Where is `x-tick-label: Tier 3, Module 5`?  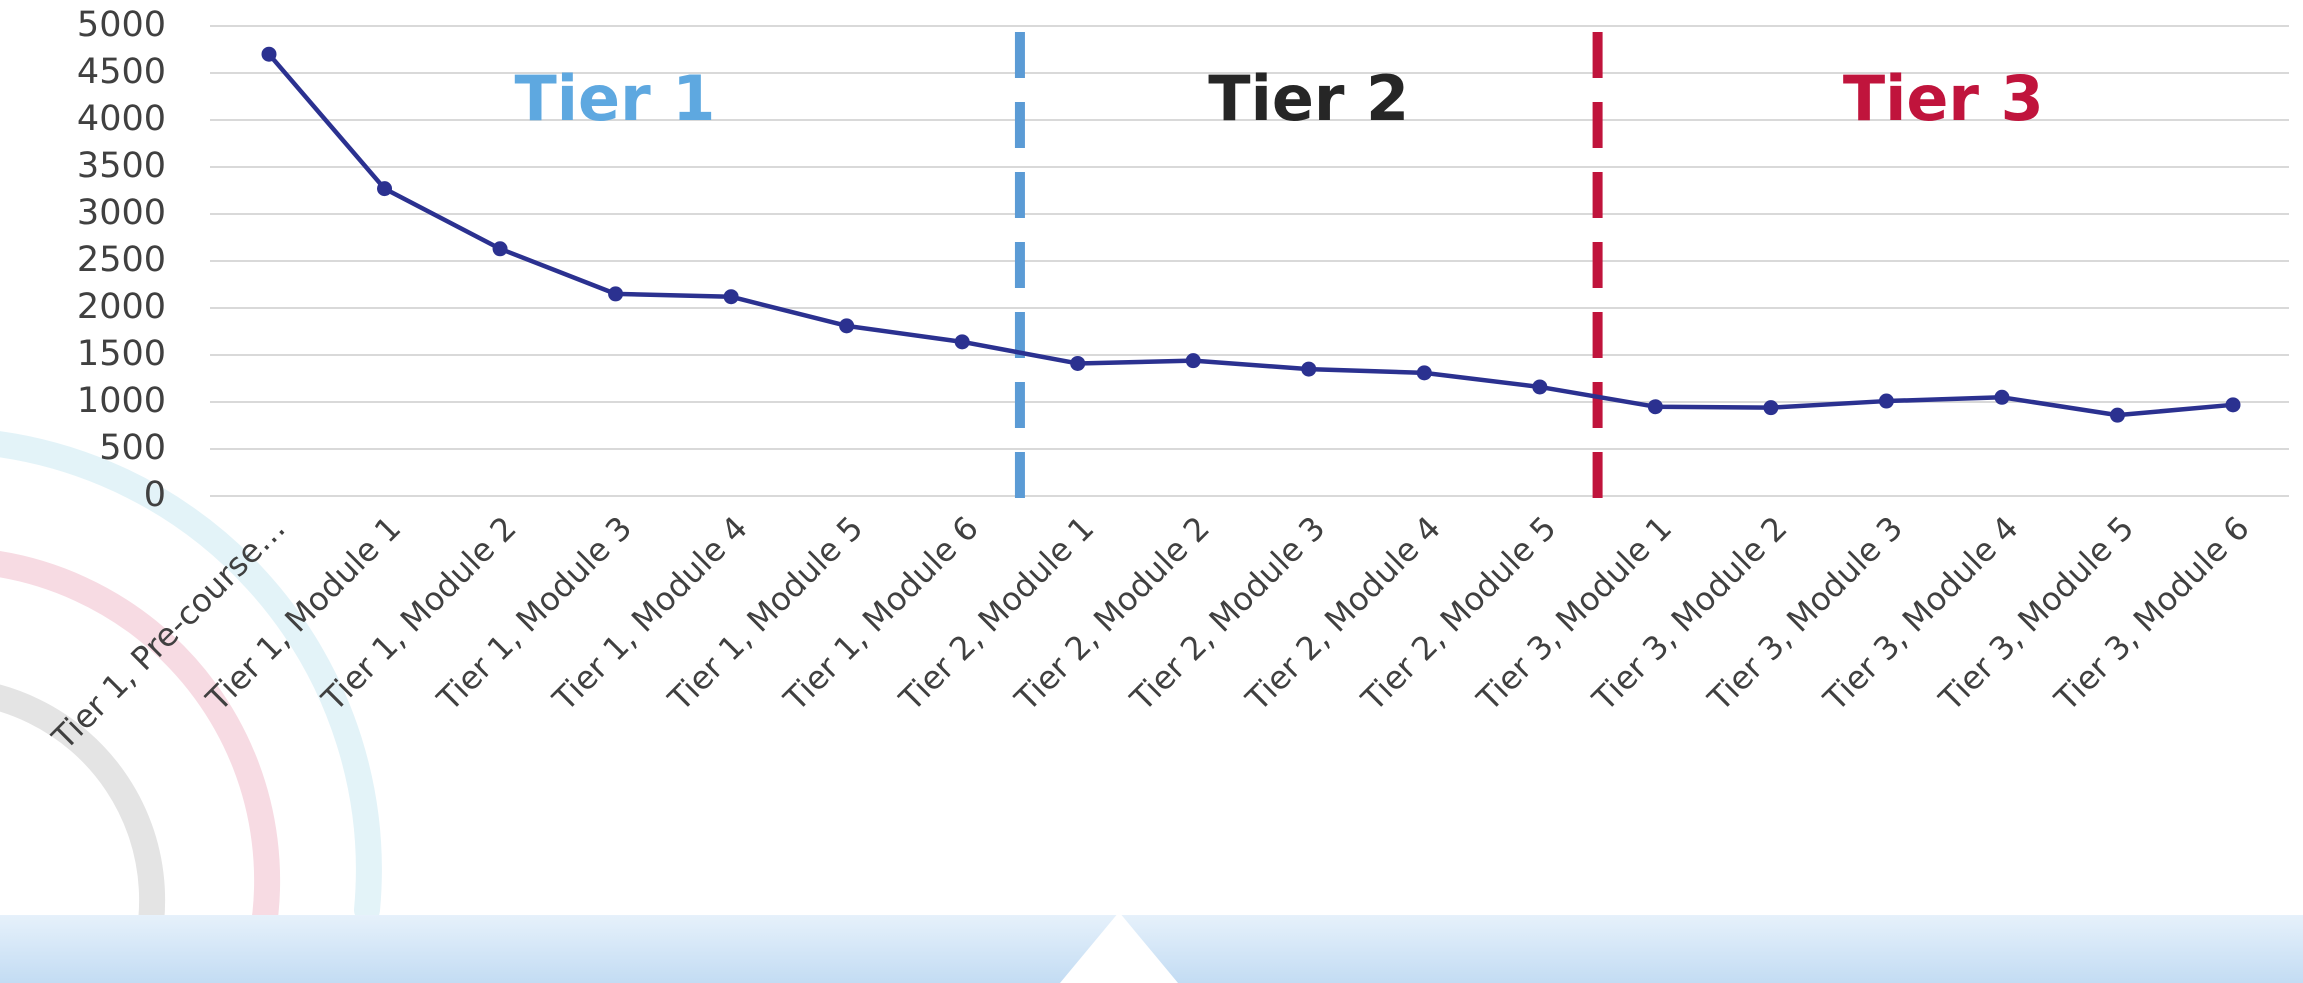 x-tick-label: Tier 3, Module 5 is located at coordinates (2036, 614).